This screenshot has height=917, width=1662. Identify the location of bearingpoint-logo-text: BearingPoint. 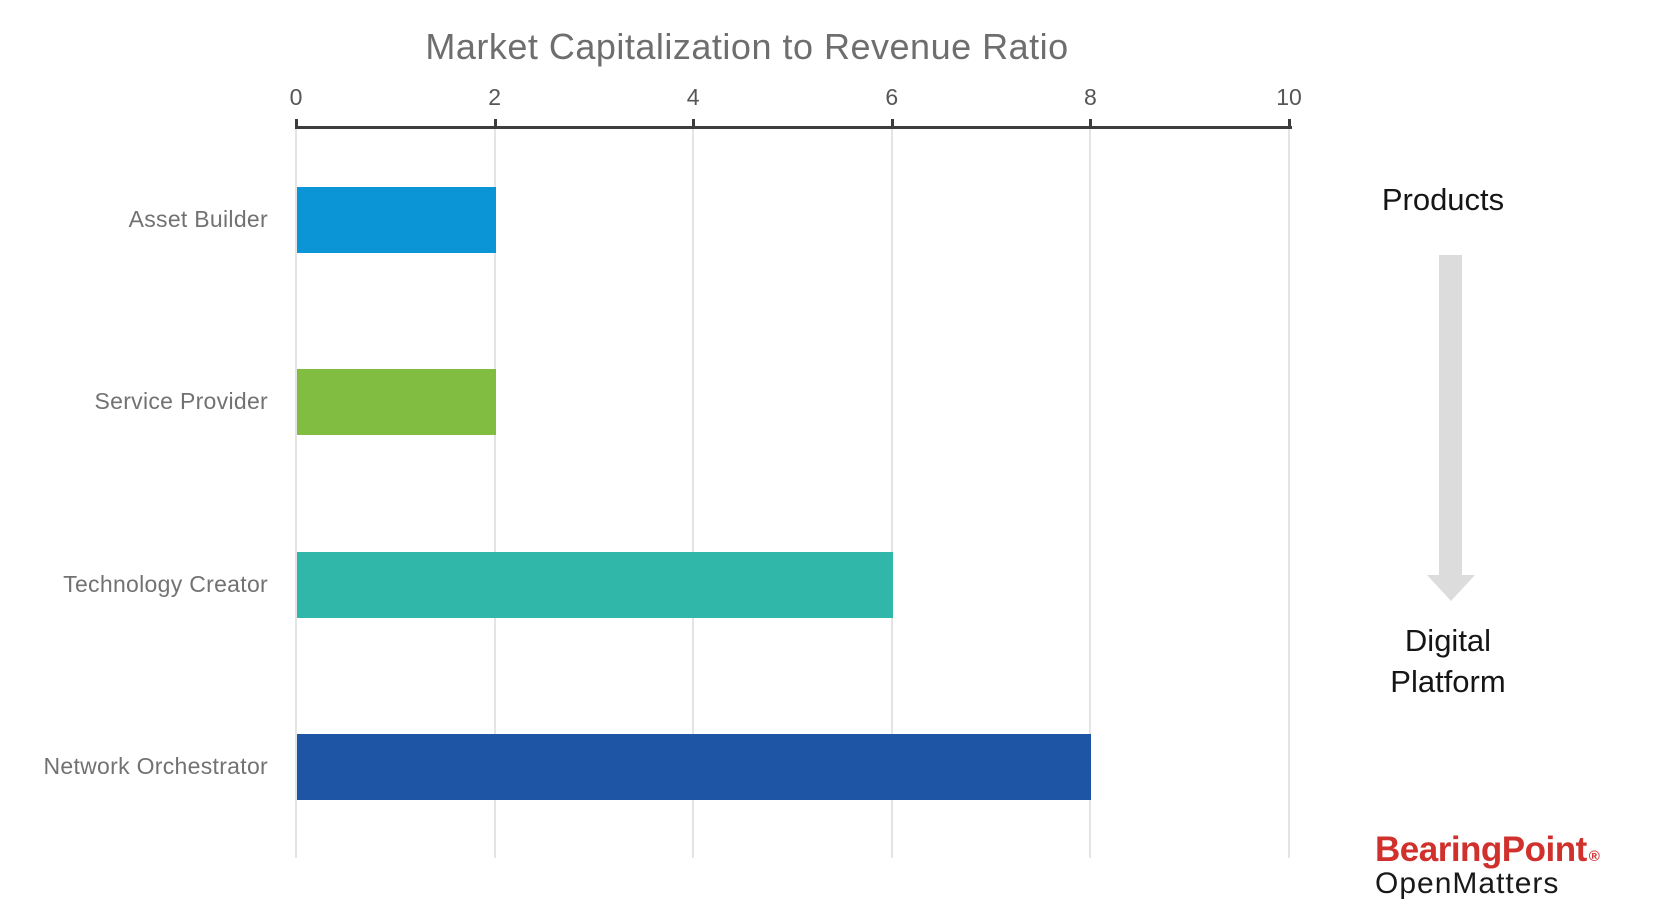
(1481, 849).